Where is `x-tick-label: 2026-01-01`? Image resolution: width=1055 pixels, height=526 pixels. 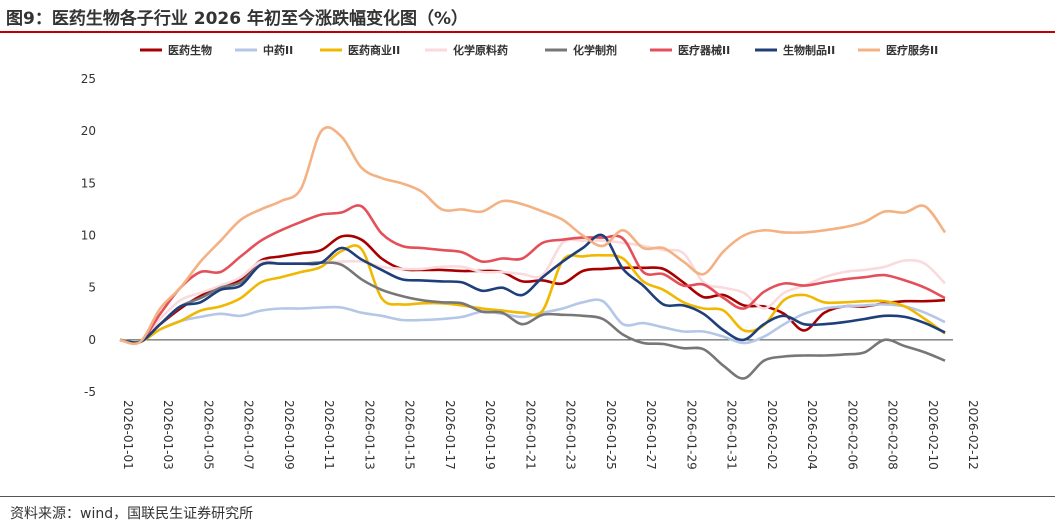 x-tick-label: 2026-01-01 is located at coordinates (128, 435).